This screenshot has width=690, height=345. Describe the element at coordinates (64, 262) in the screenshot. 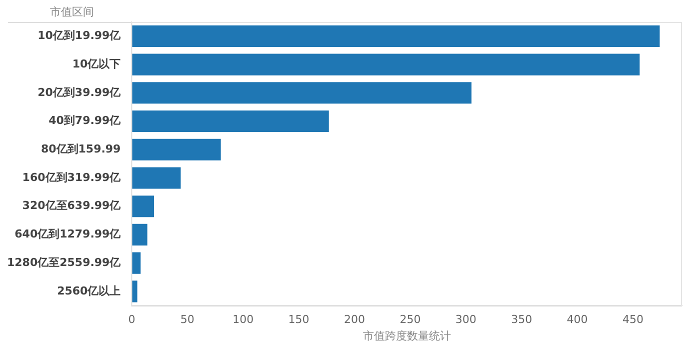

I see `y-tick-label: 1280亿至2559.99亿` at that location.